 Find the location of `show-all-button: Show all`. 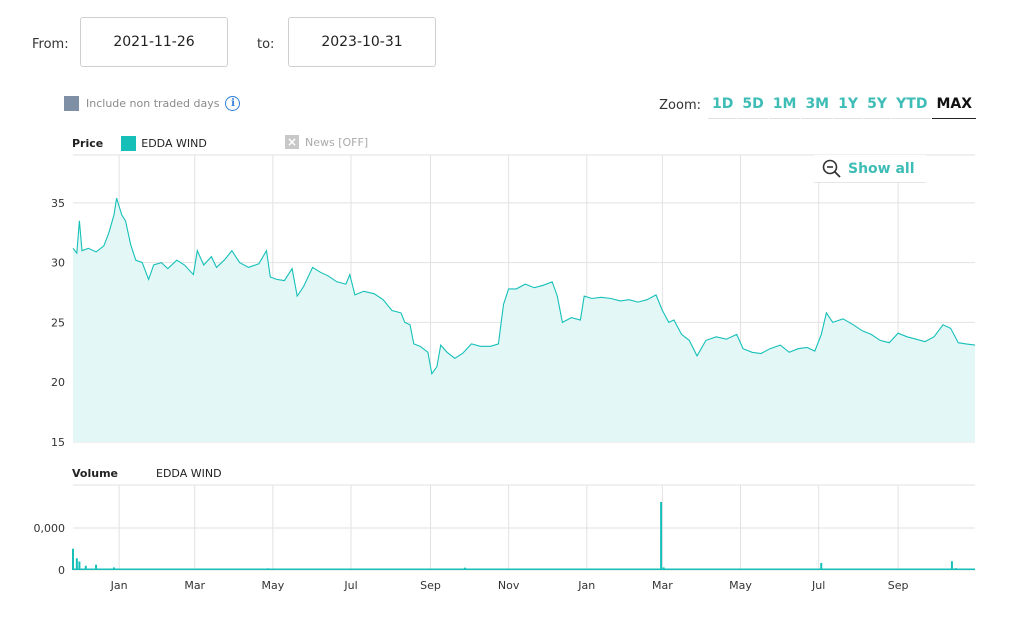

show-all-button: Show all is located at coordinates (870, 169).